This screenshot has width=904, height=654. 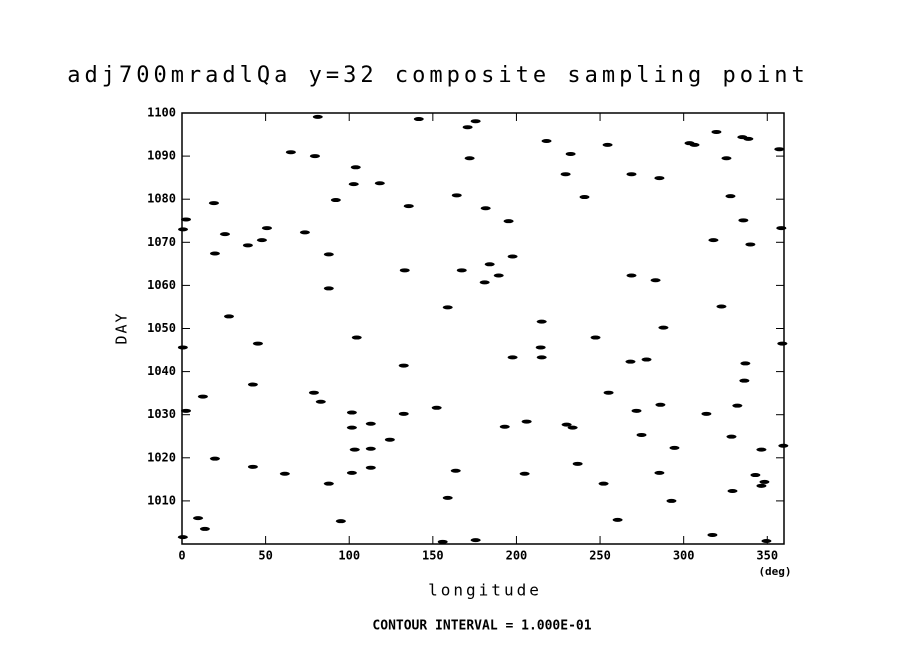 I want to click on y-tick-label: 1080, so click(x=161, y=199).